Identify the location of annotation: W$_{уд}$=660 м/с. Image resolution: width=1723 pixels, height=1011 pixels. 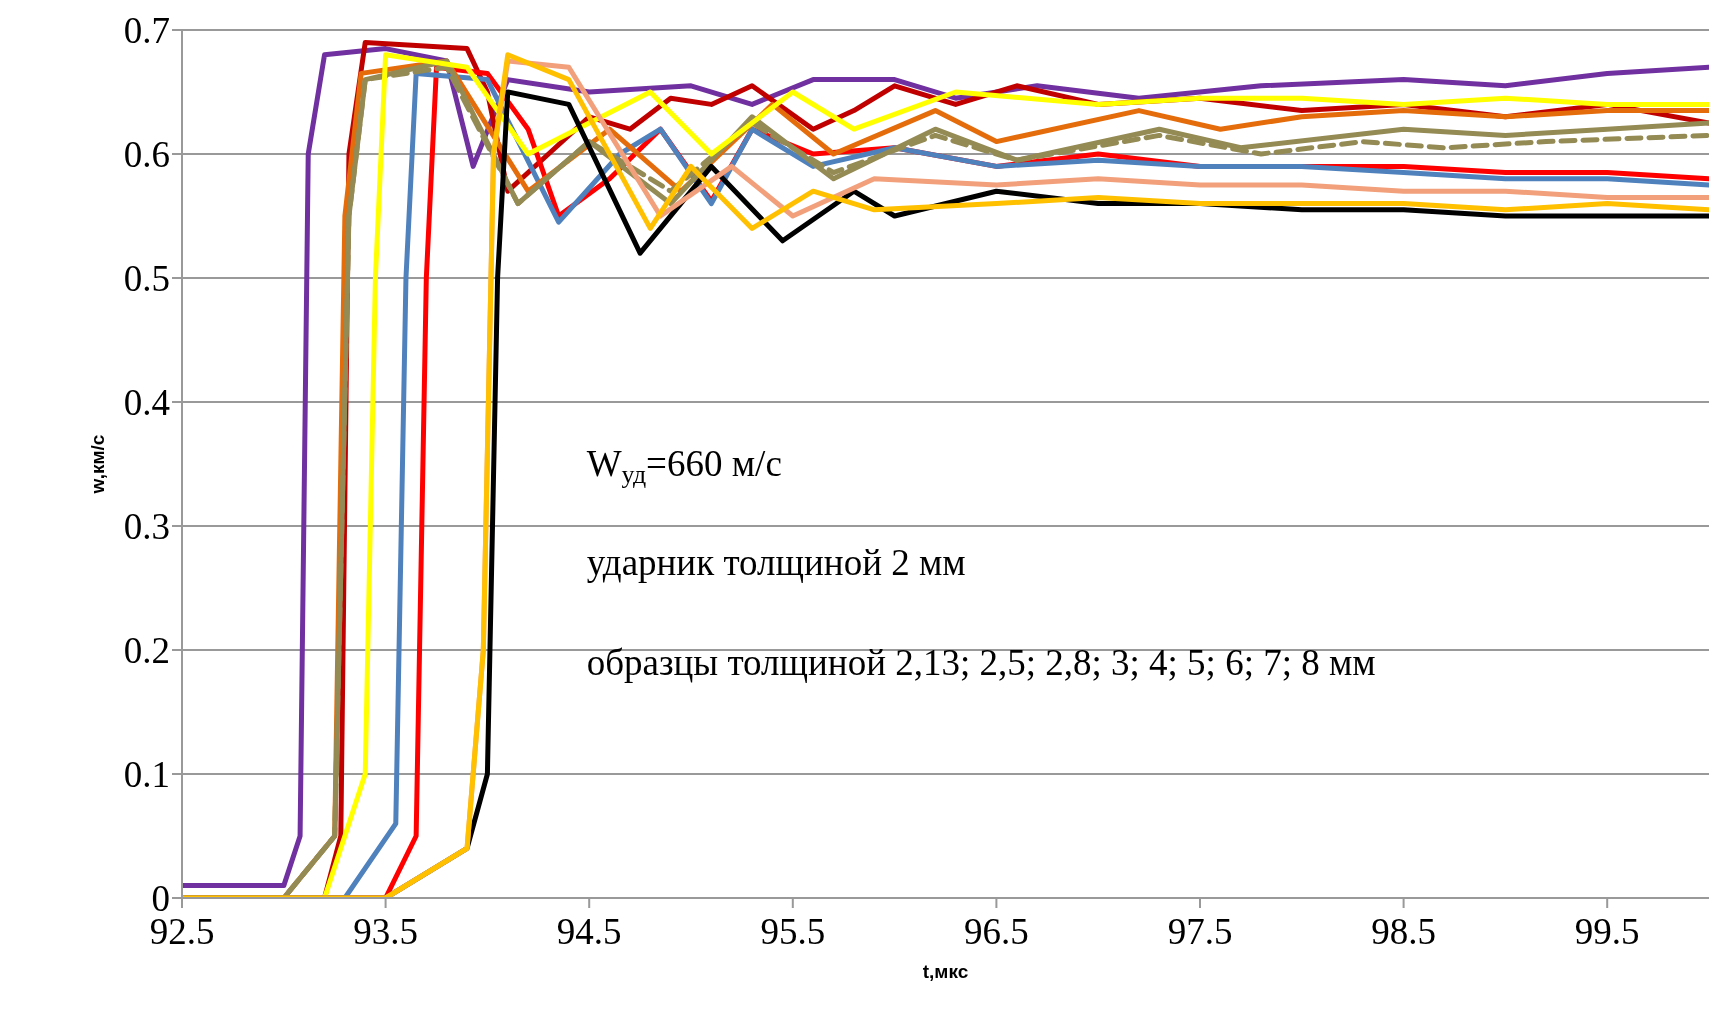
(684, 465).